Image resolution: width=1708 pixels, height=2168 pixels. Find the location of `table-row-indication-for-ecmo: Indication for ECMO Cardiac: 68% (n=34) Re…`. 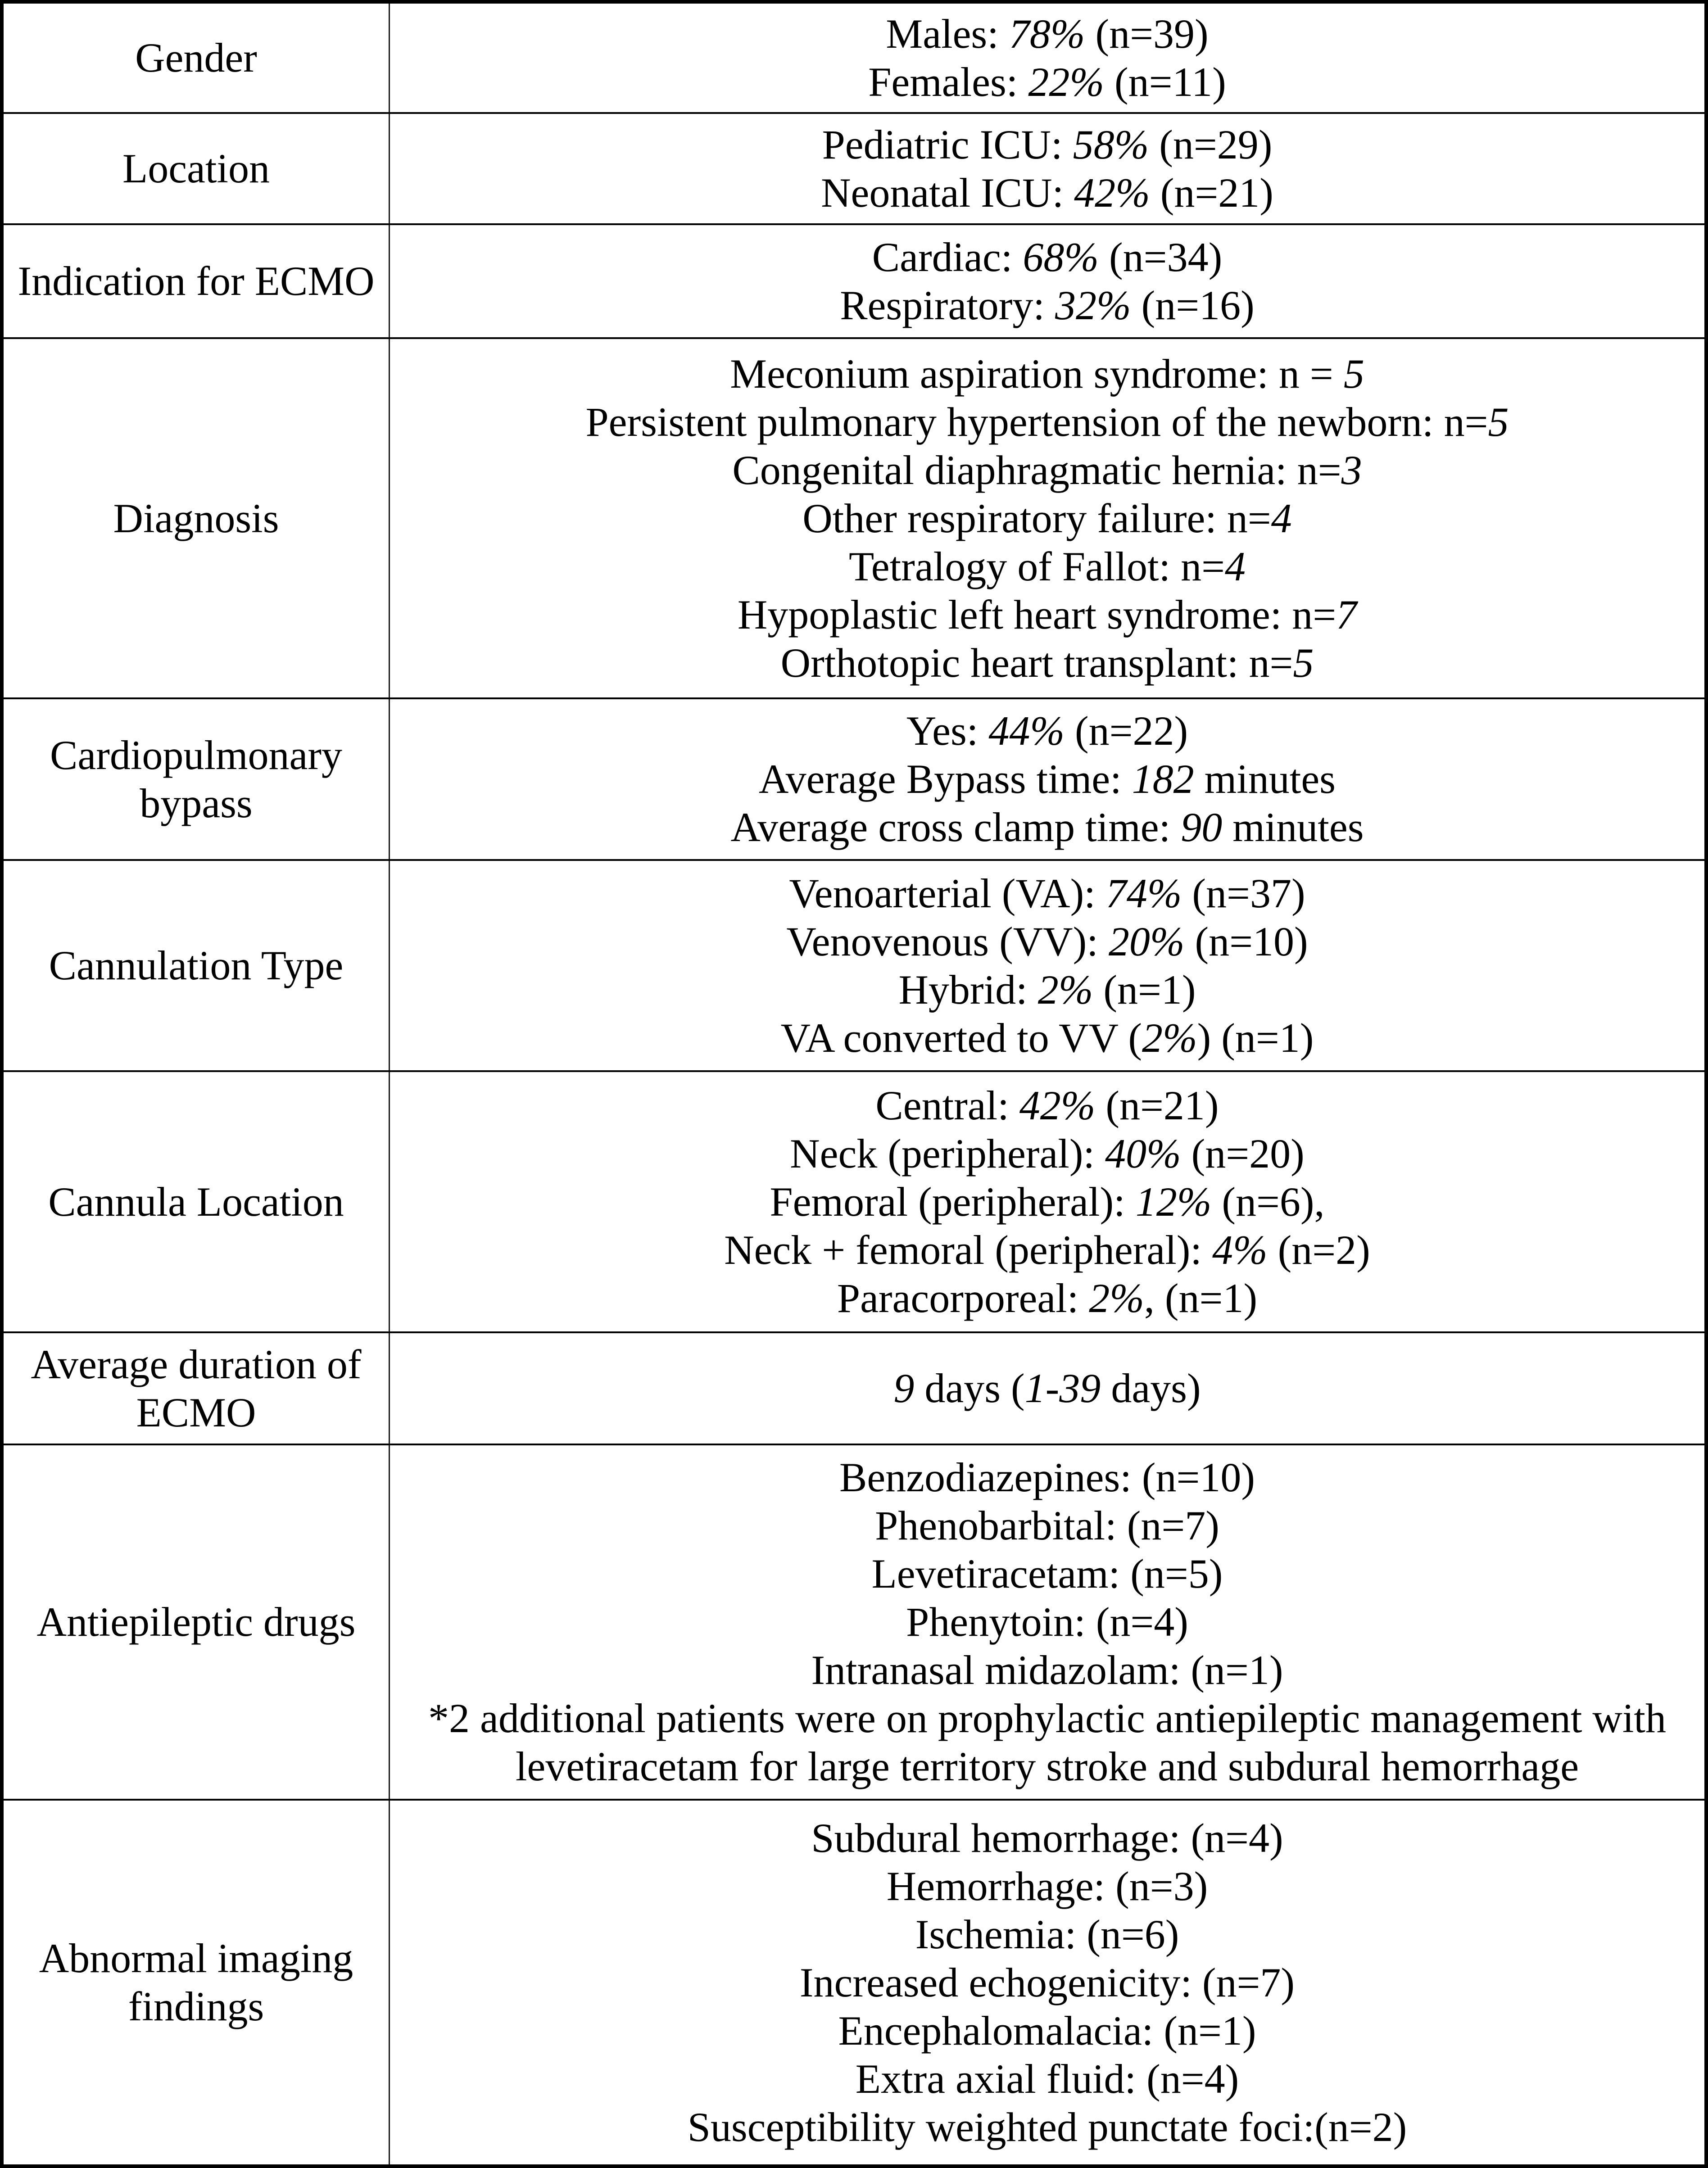

table-row-indication-for-ecmo: Indication for ECMO Cardiac: 68% (n=34) Re… is located at coordinates (854, 282).